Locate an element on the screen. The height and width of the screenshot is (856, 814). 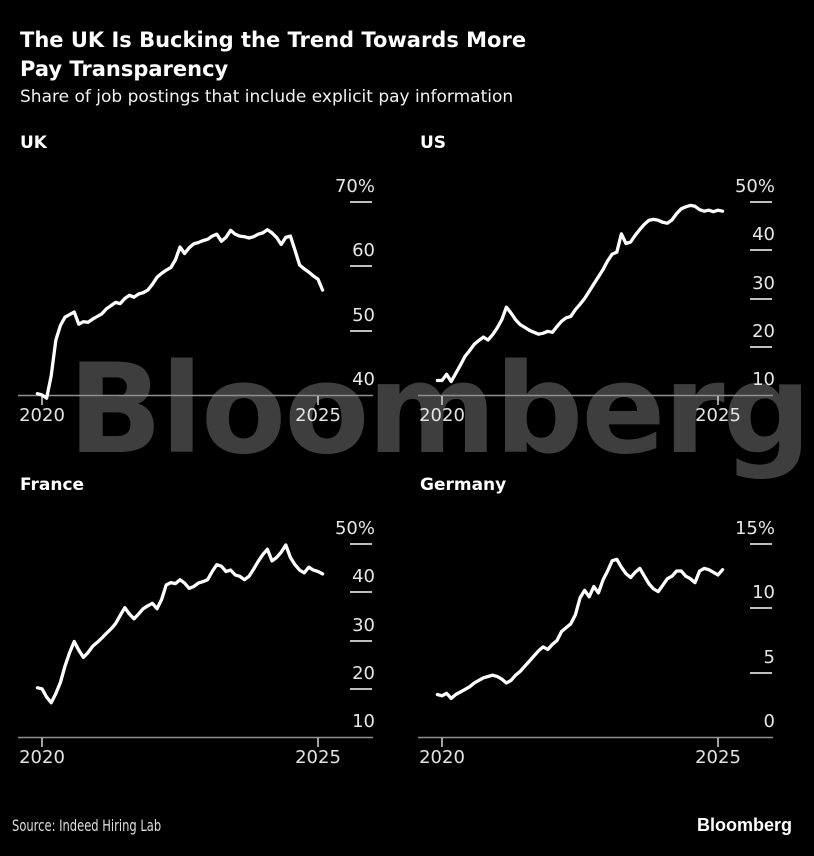
bloomberg-logo: Bloomberg is located at coordinates (744, 825).